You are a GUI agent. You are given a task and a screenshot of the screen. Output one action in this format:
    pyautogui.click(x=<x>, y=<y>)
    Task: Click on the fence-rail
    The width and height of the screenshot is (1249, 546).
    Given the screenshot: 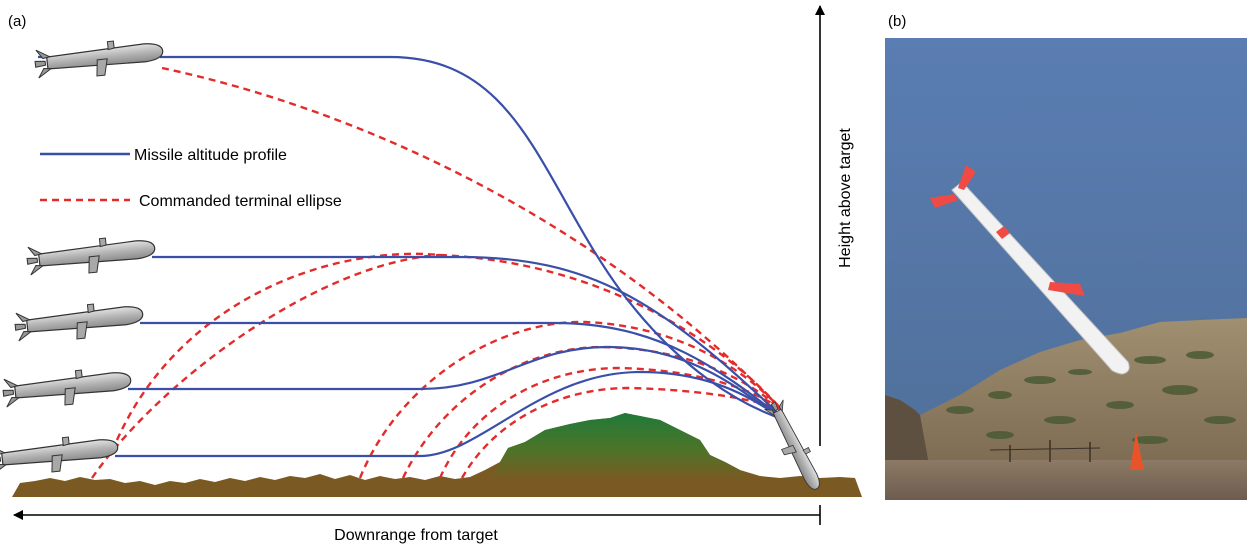 What is the action you would take?
    pyautogui.click(x=1045, y=449)
    